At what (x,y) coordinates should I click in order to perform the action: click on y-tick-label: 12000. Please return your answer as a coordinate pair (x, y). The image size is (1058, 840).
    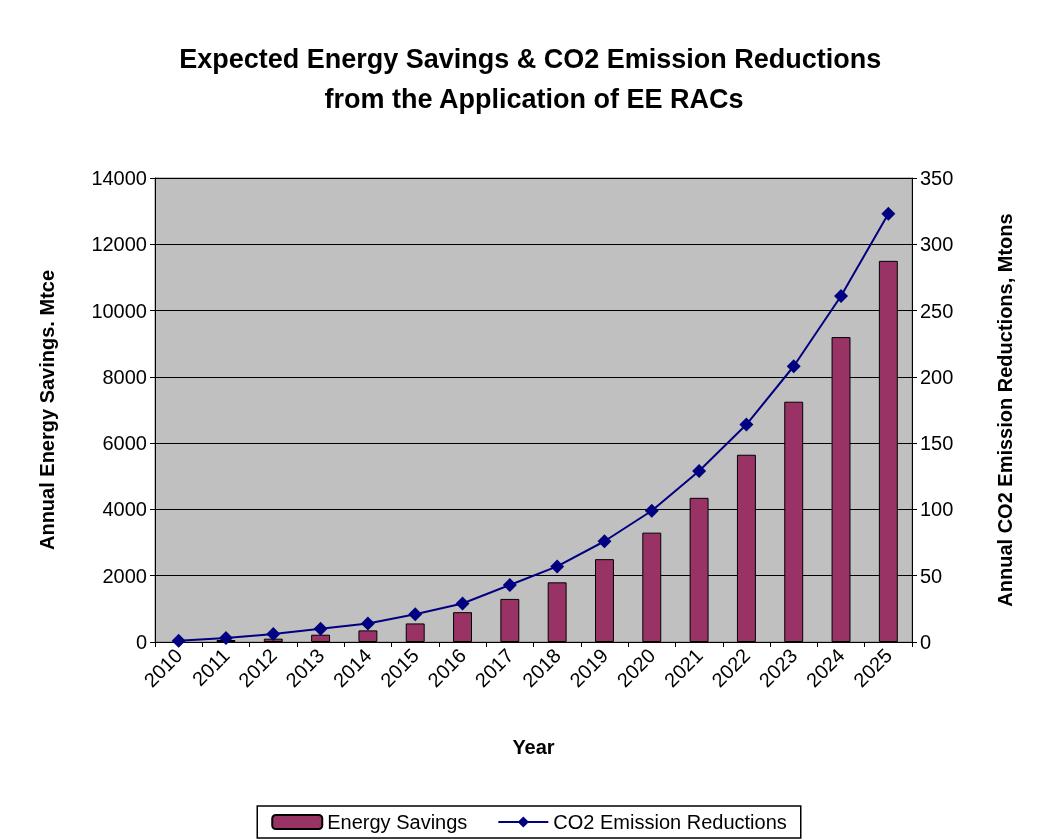
    Looking at the image, I should click on (119, 244).